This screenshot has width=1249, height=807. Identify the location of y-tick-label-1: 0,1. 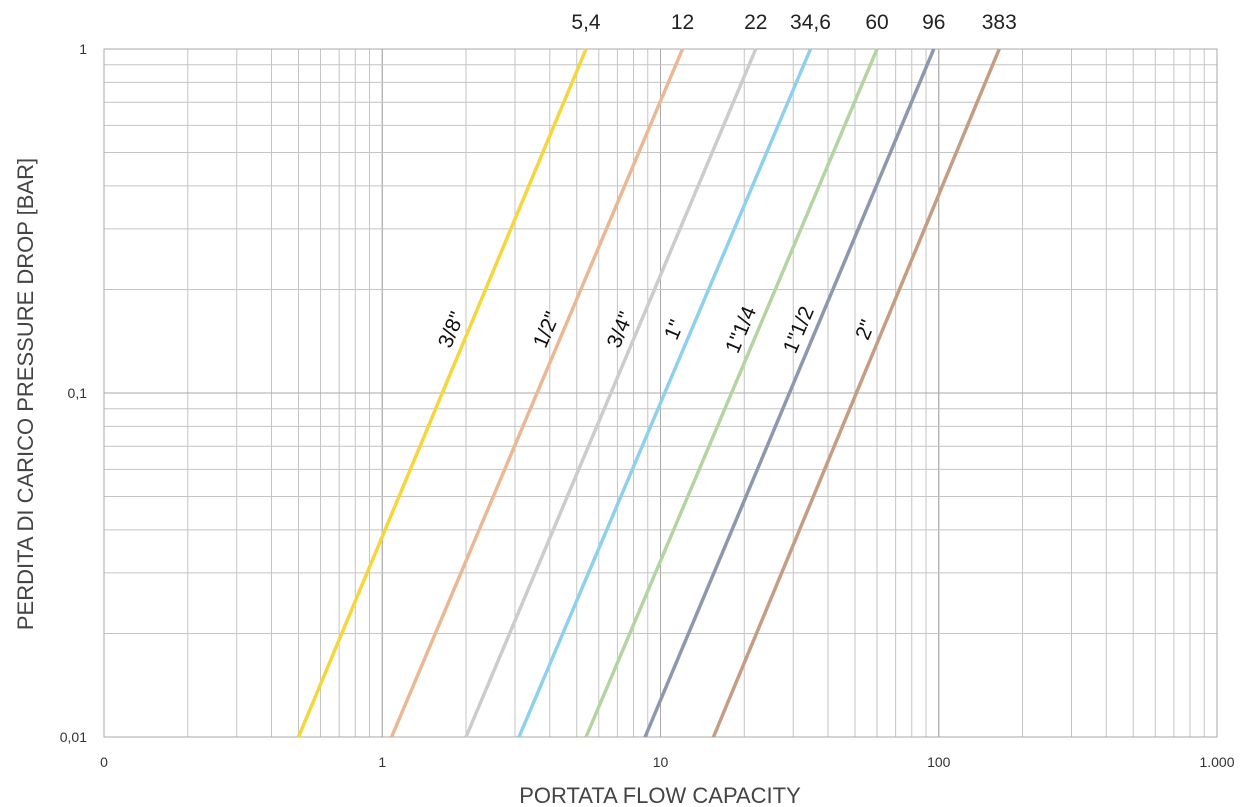
(78, 393).